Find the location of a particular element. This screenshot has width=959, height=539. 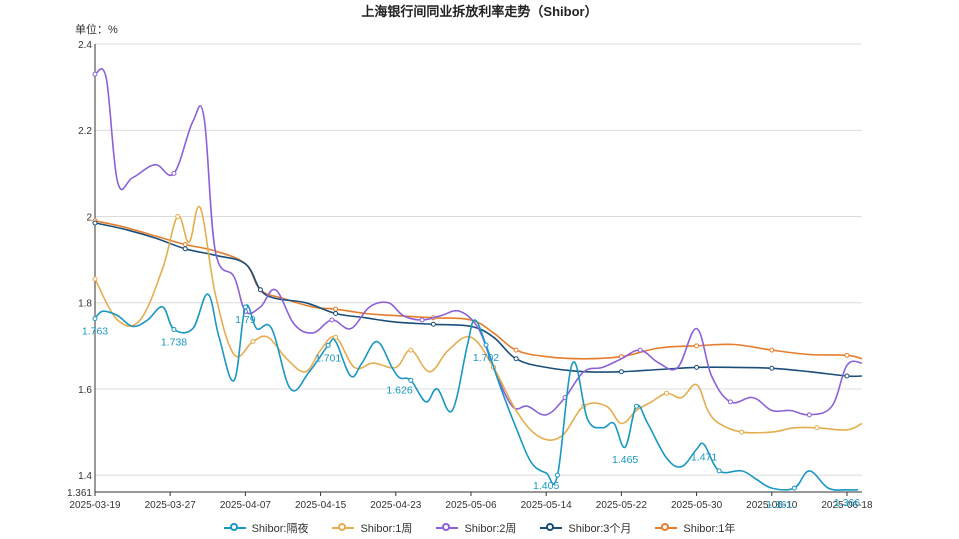

data-label: 1.405 is located at coordinates (546, 486).